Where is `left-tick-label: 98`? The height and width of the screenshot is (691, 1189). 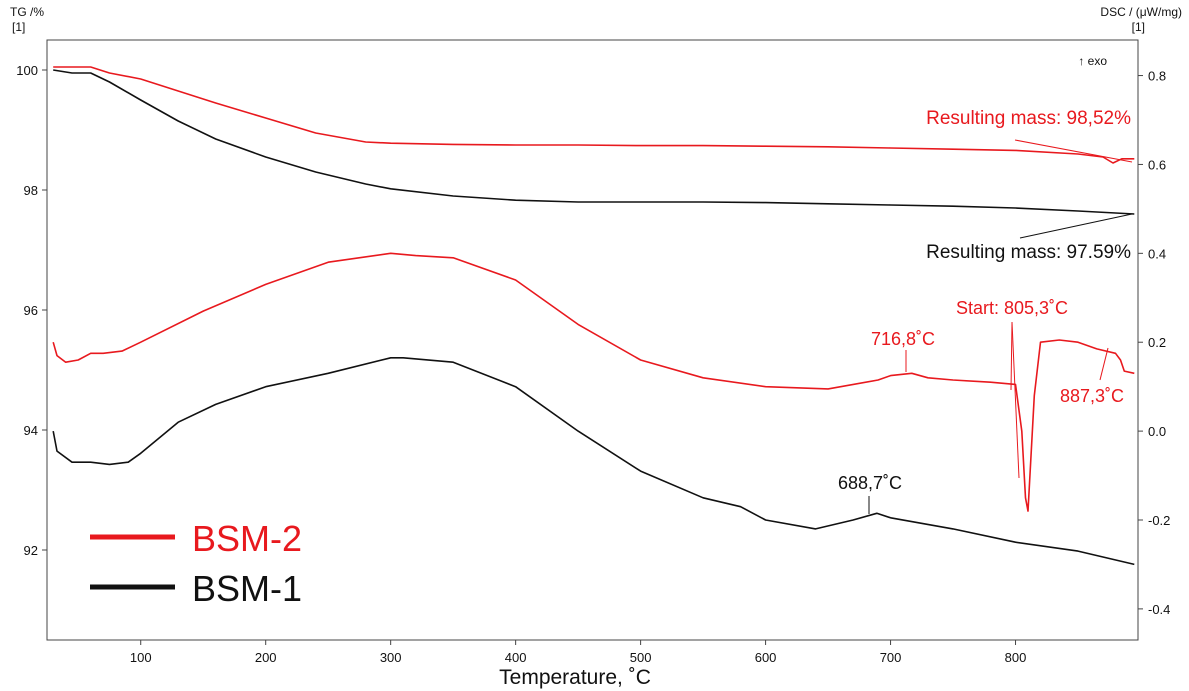
left-tick-label: 98 is located at coordinates (31, 190).